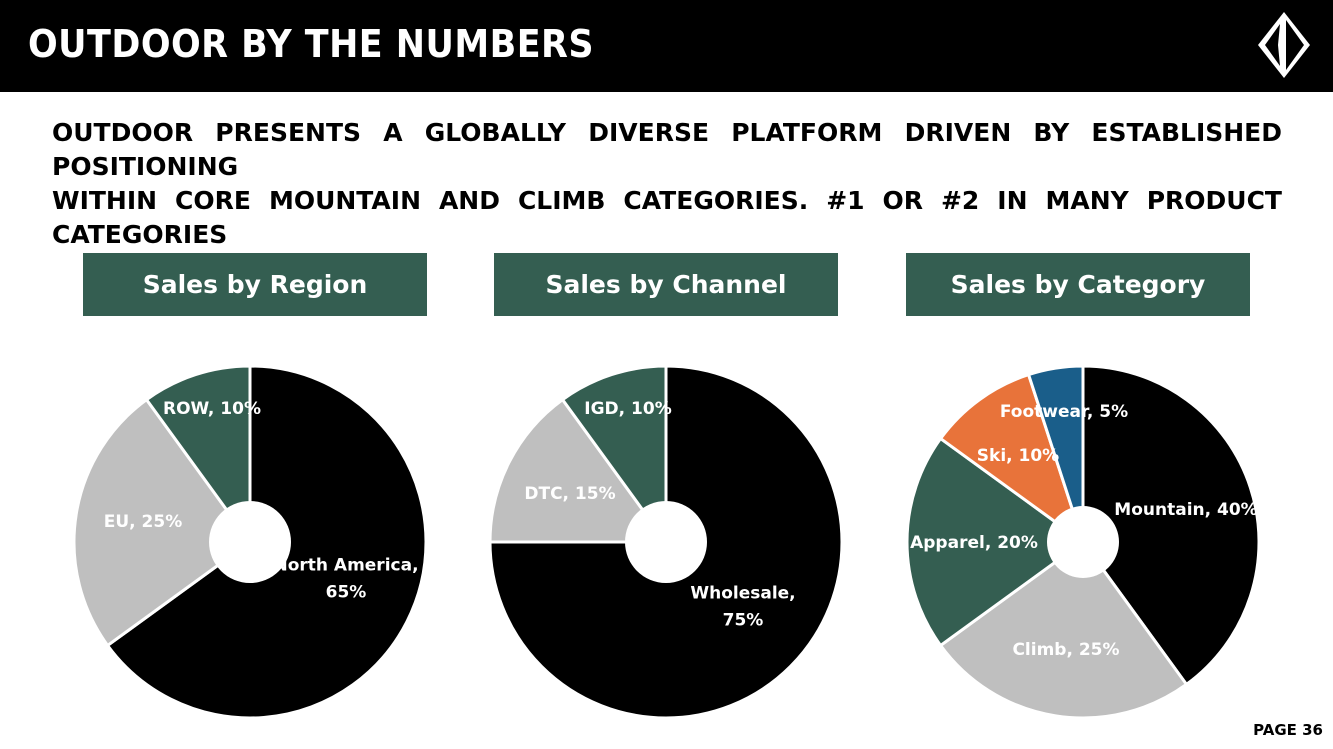  I want to click on pie-slice-ski, so click(1012, 459).